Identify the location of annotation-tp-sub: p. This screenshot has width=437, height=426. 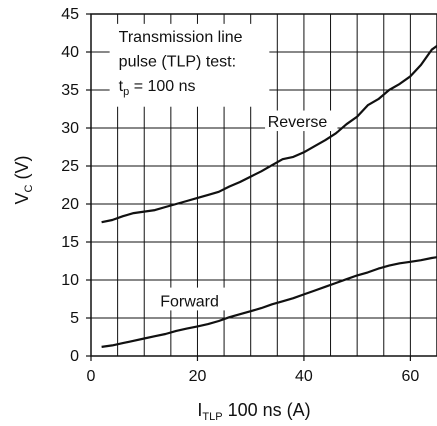
(126, 92).